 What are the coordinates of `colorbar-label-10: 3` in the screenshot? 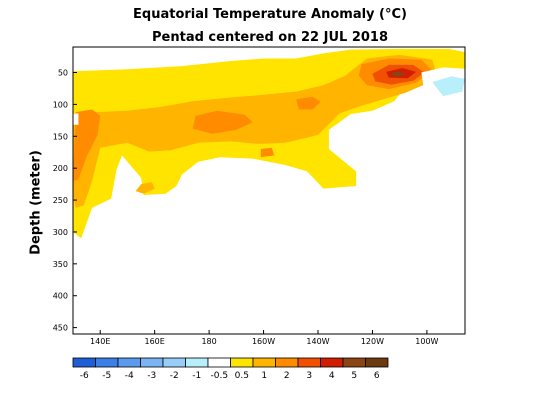 It's located at (309, 376).